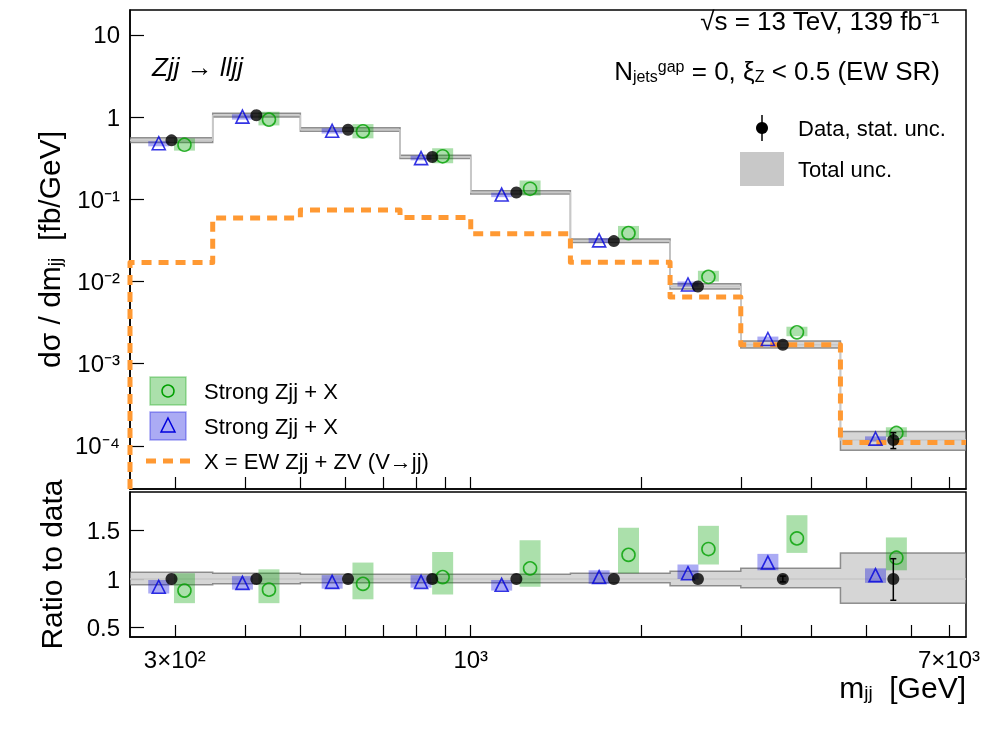 This screenshot has width=1002, height=731. I want to click on annotation: Zjj → lljj, so click(198, 67).